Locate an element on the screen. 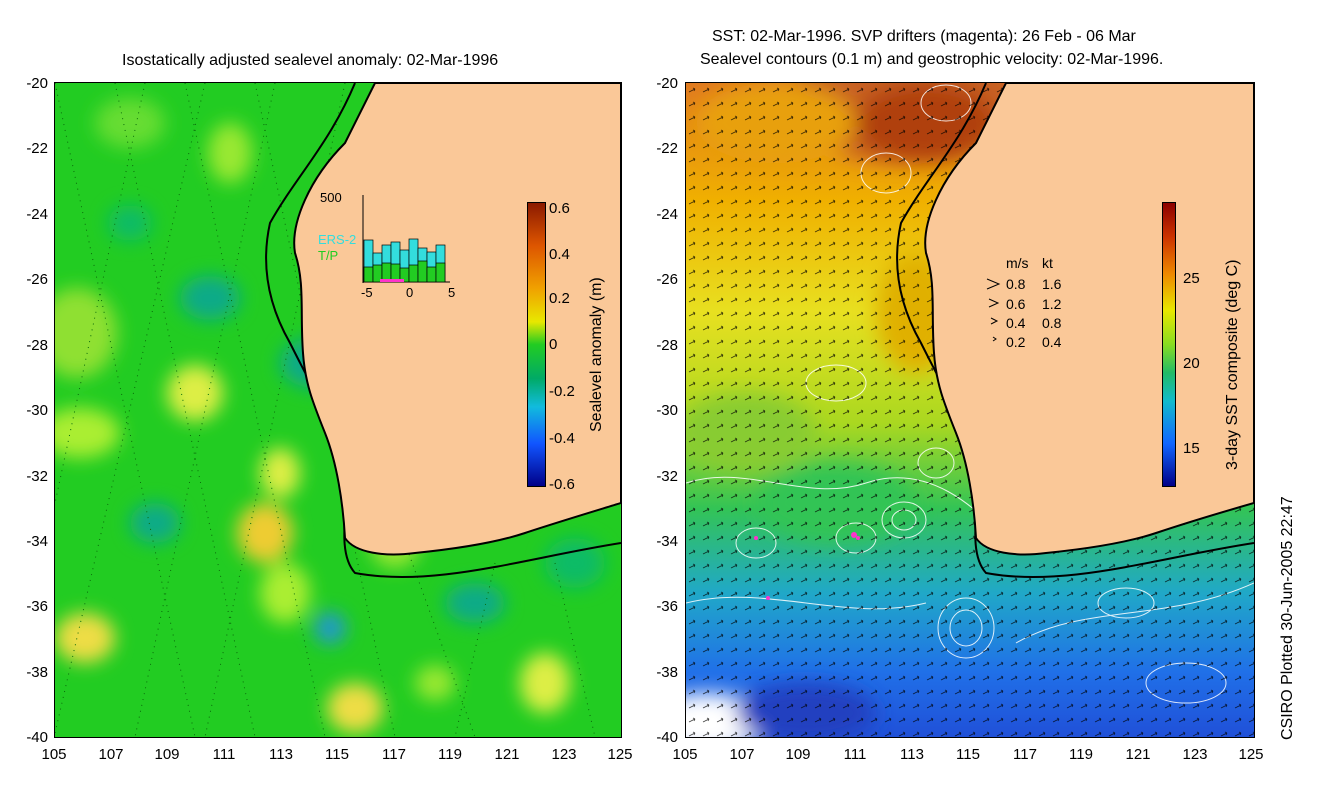 The height and width of the screenshot is (810, 1320). colorbar-tick: 0.2 is located at coordinates (559, 298).